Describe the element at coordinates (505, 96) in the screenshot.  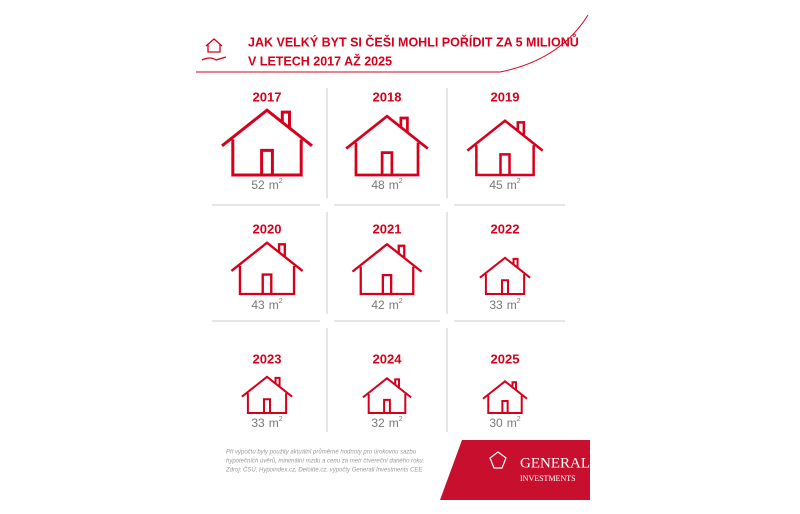
I see `year-label: 2019` at that location.